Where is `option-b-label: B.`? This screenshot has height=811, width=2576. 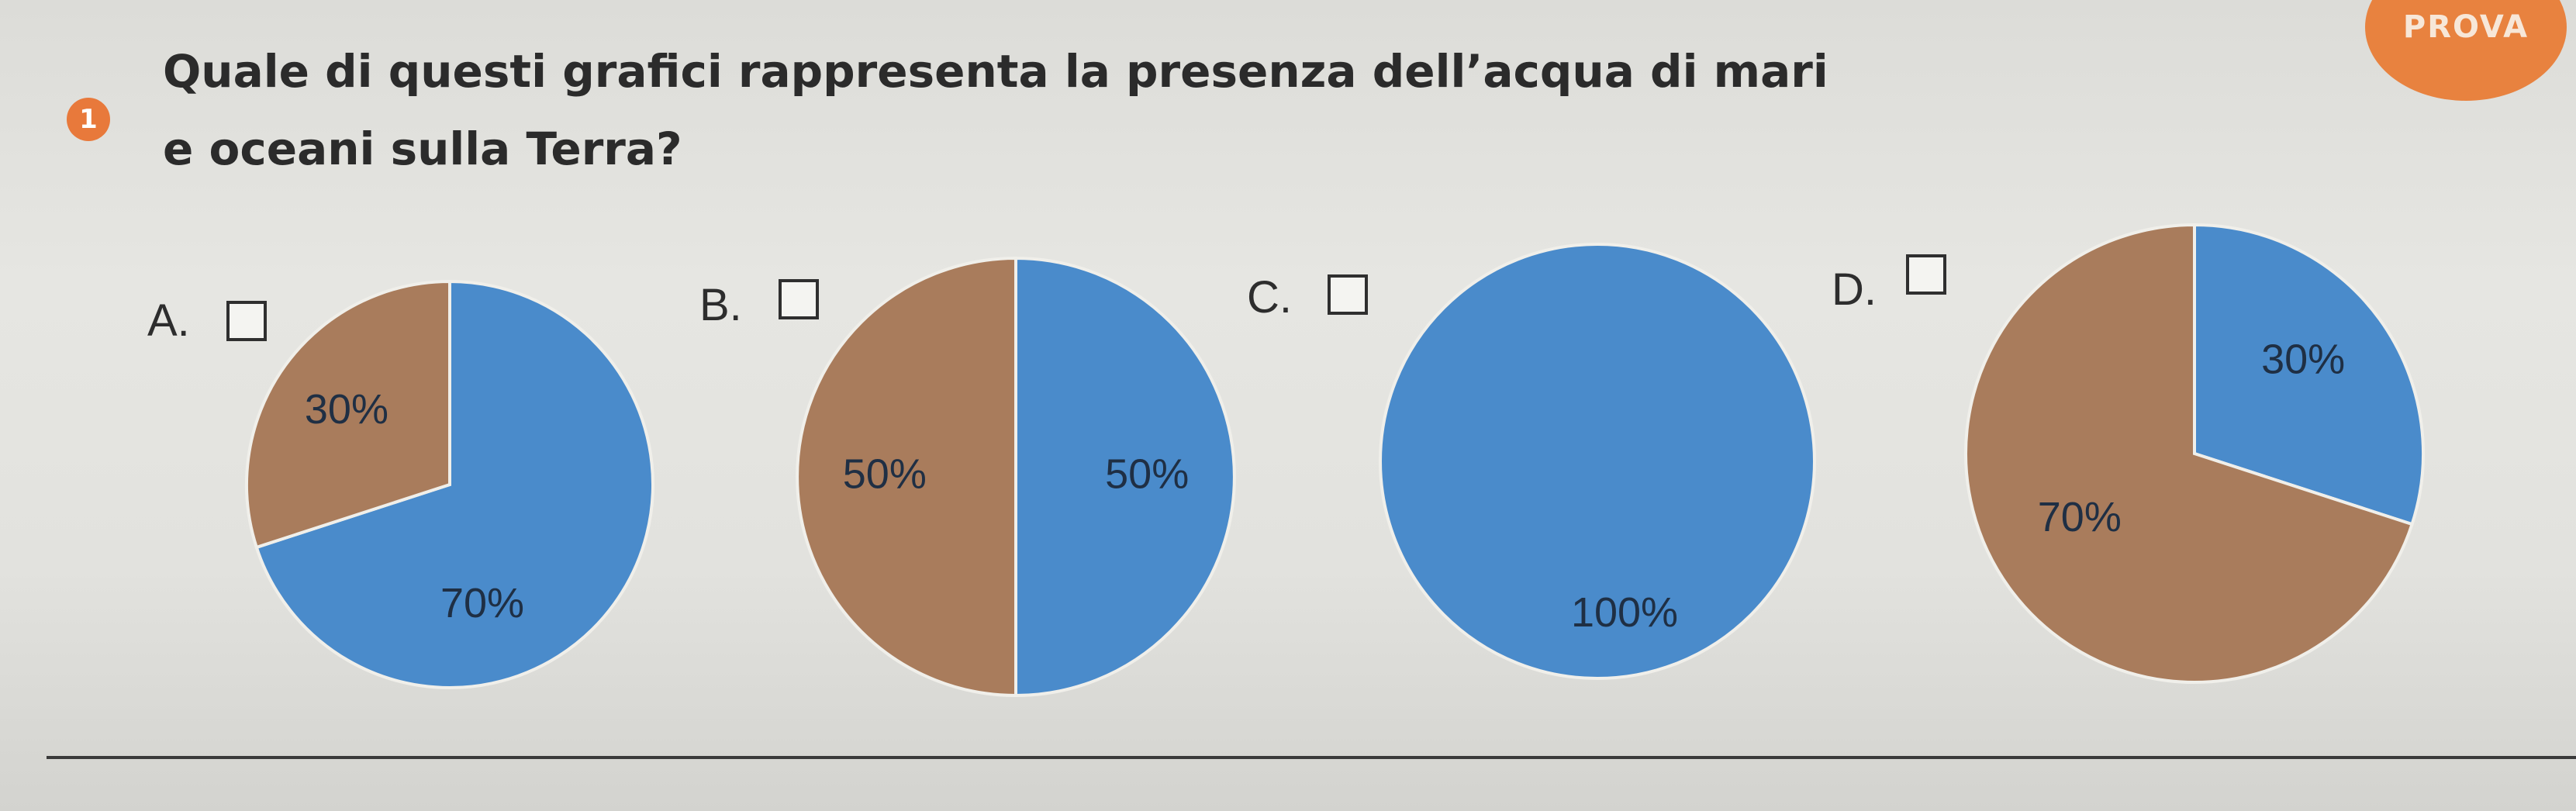 option-b-label: B. is located at coordinates (720, 305).